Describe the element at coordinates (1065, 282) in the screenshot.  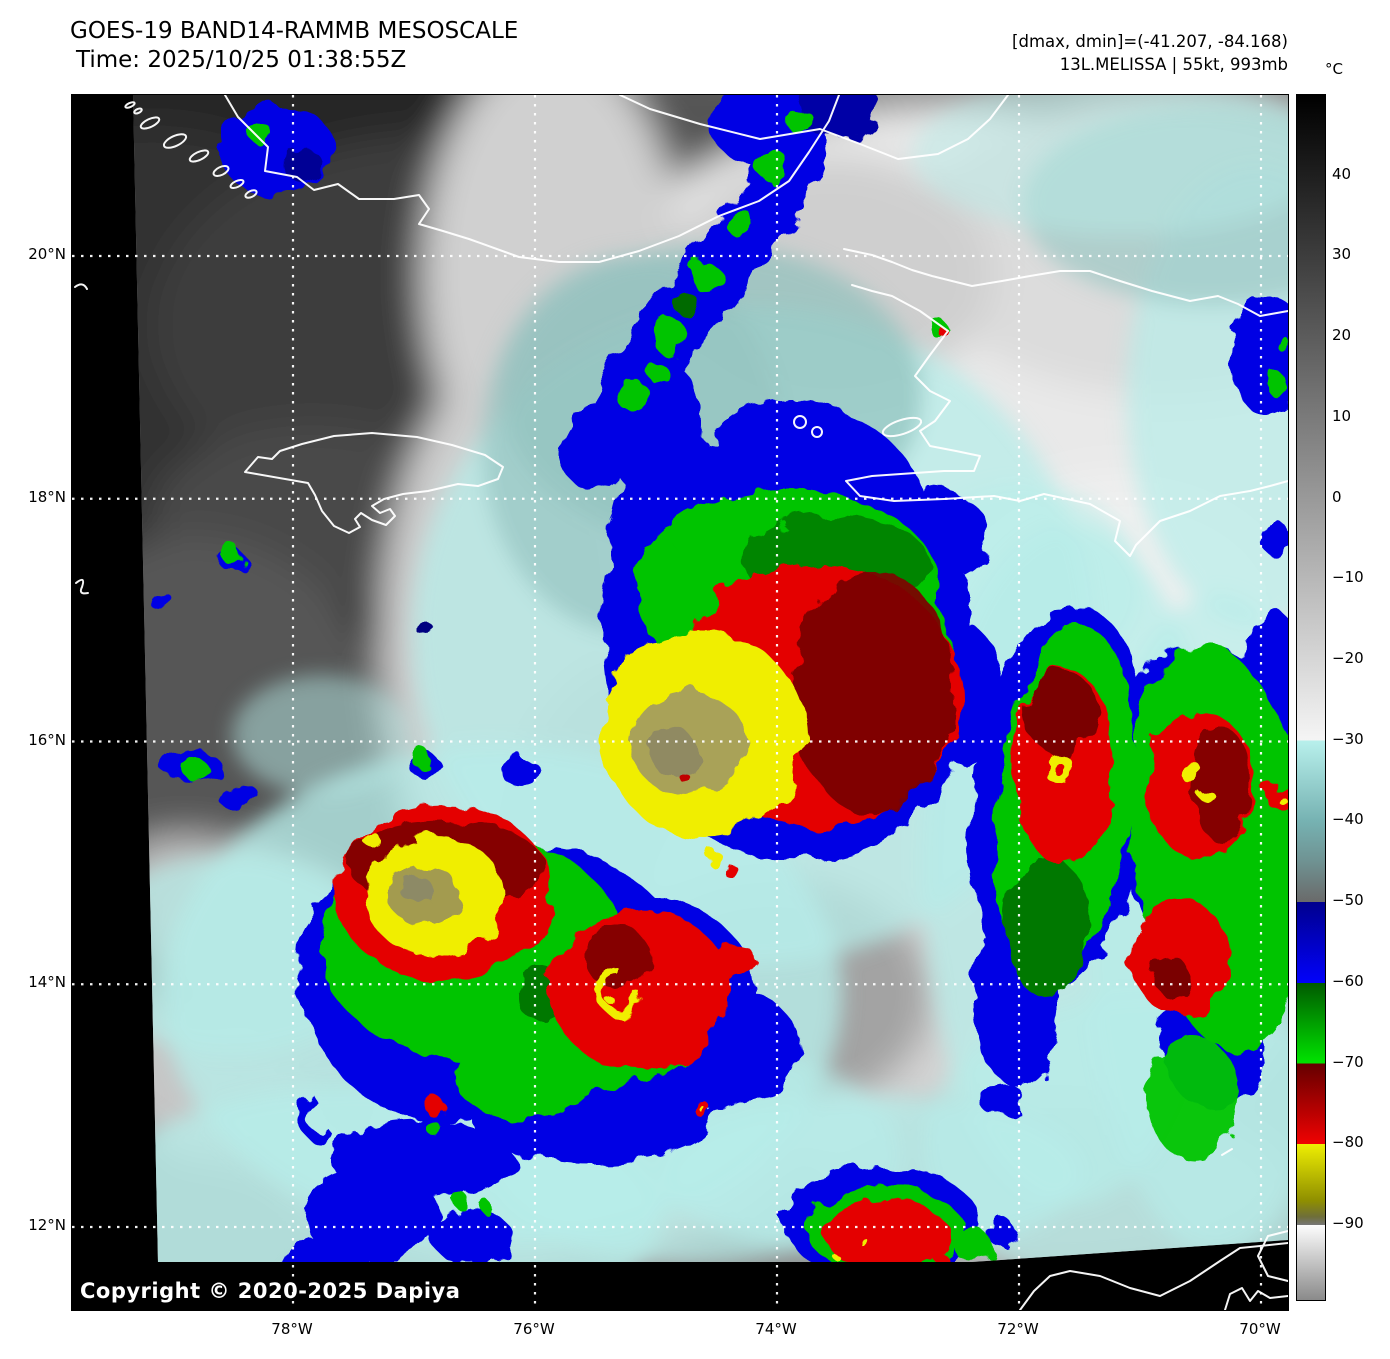
I see `coast-hispaniola-north` at that location.